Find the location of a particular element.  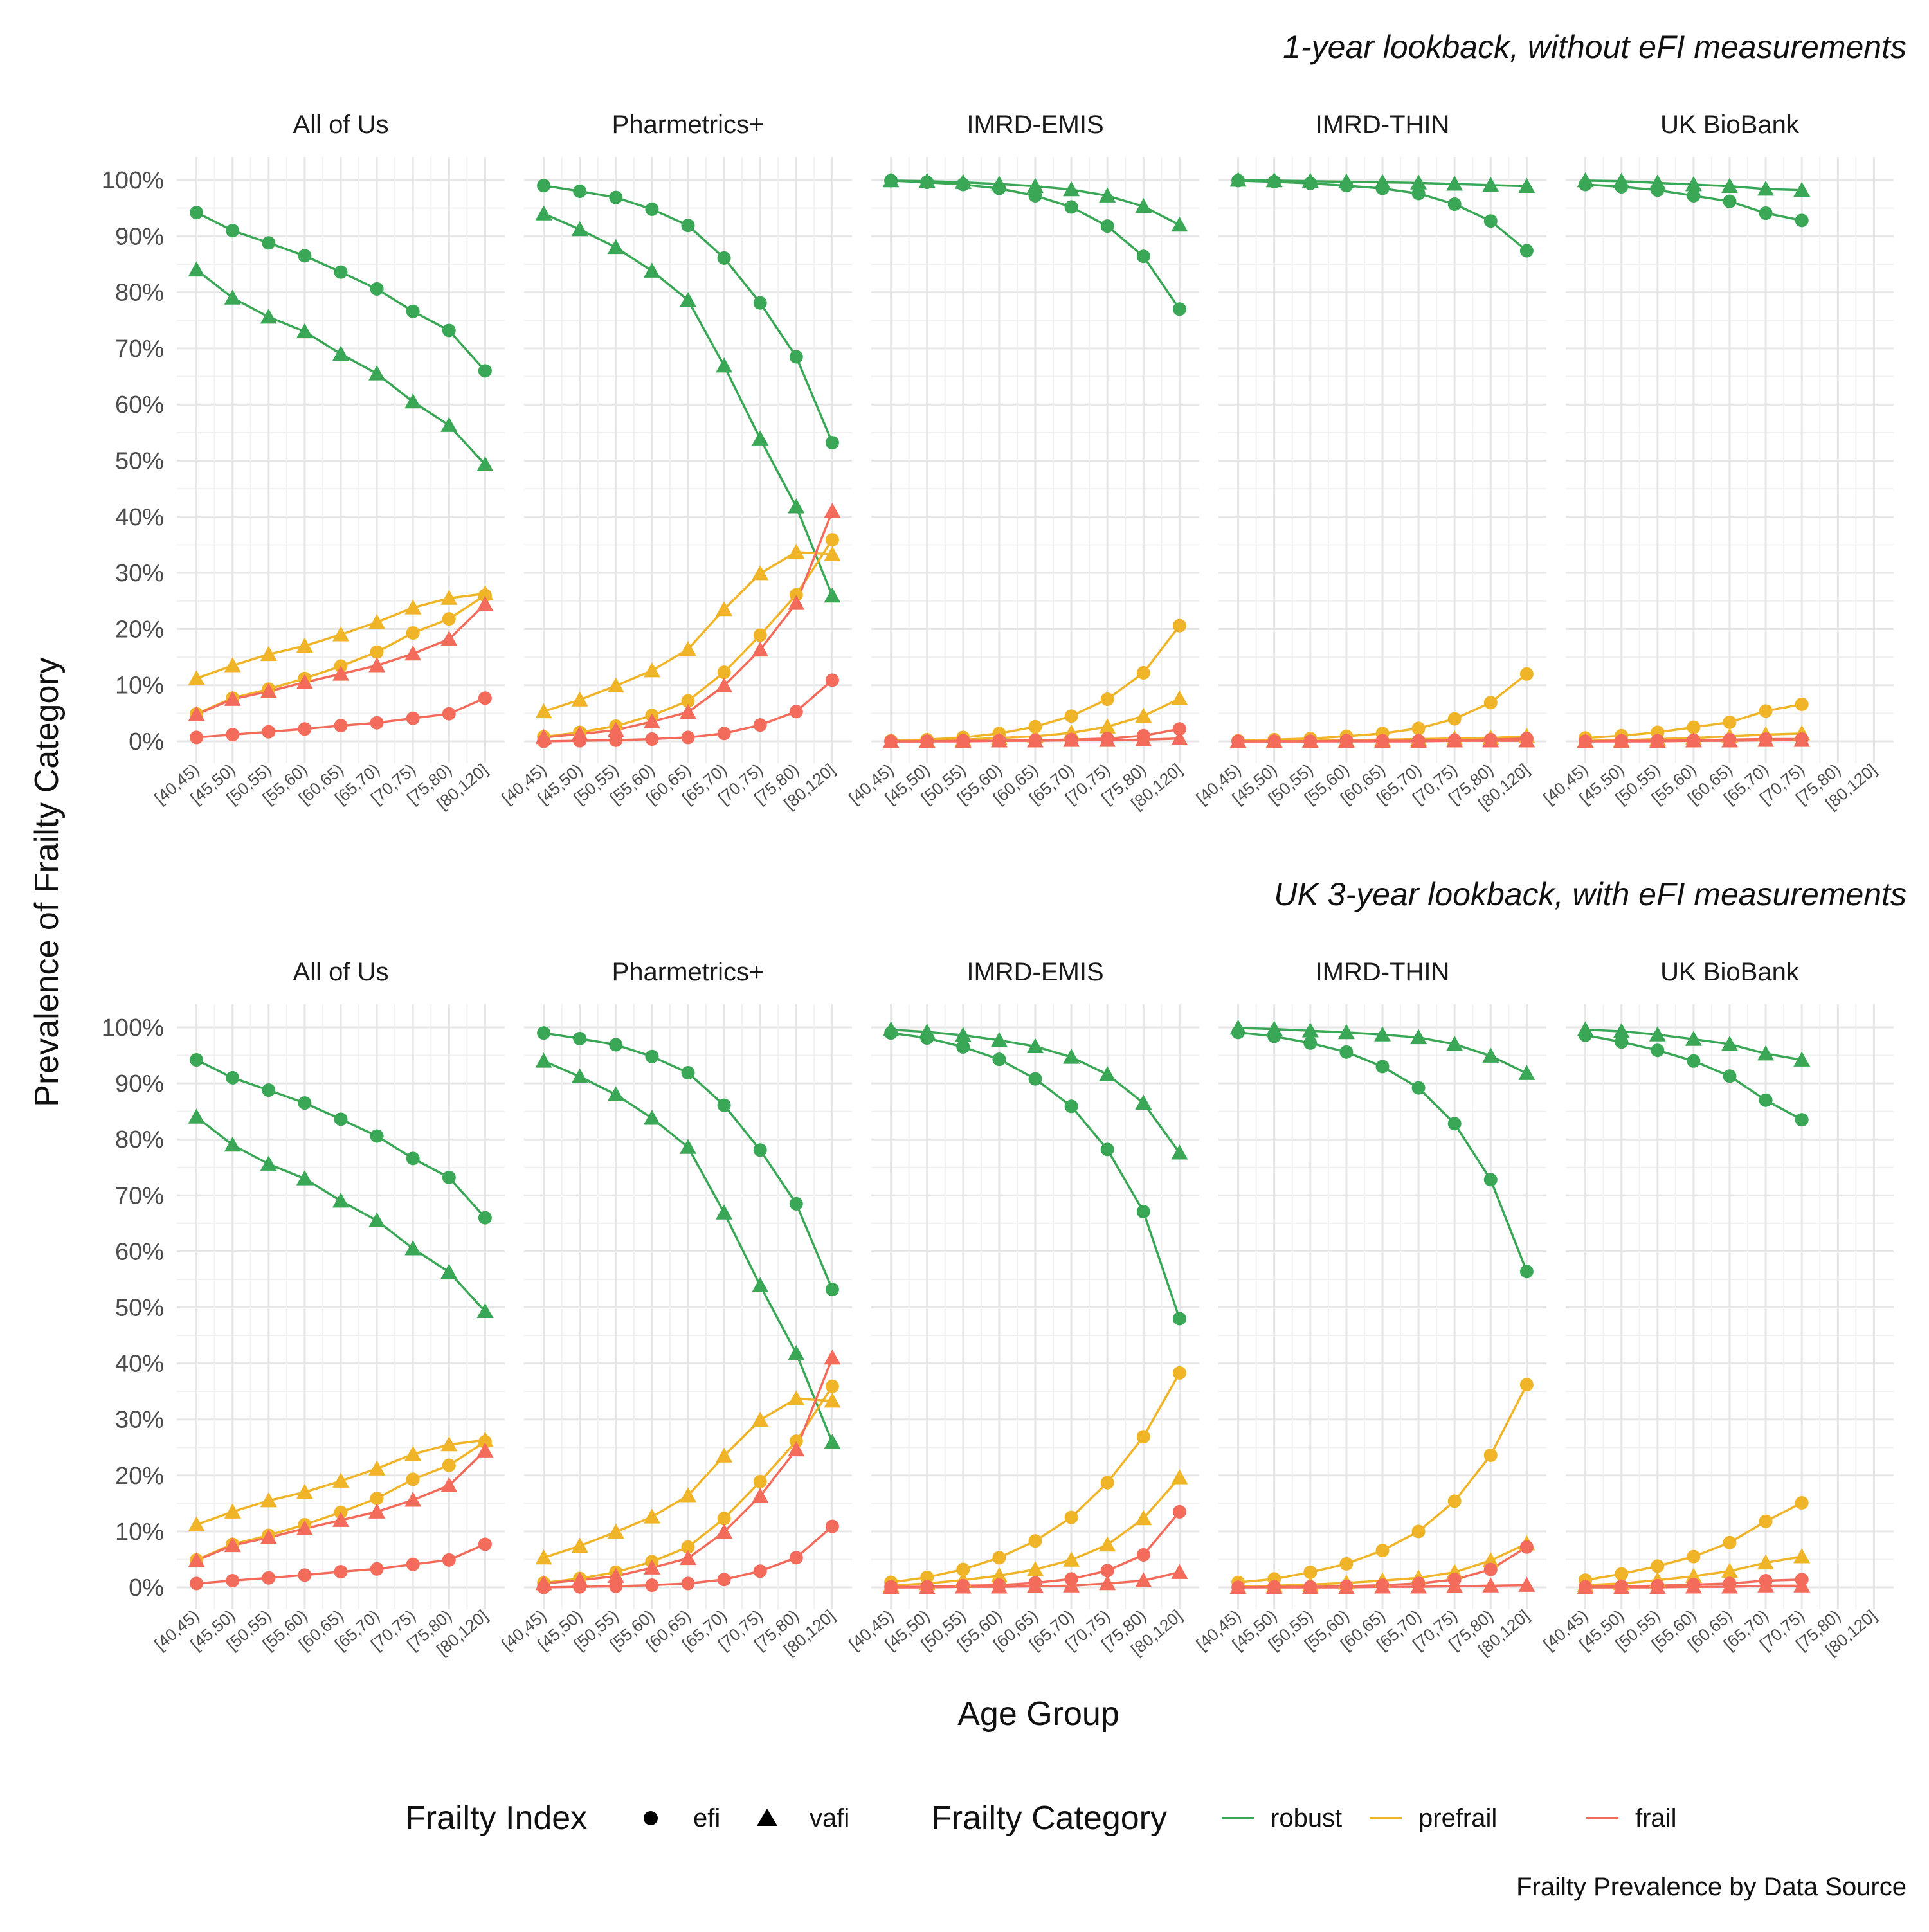

y-tick-label: 40% is located at coordinates (139, 1364).